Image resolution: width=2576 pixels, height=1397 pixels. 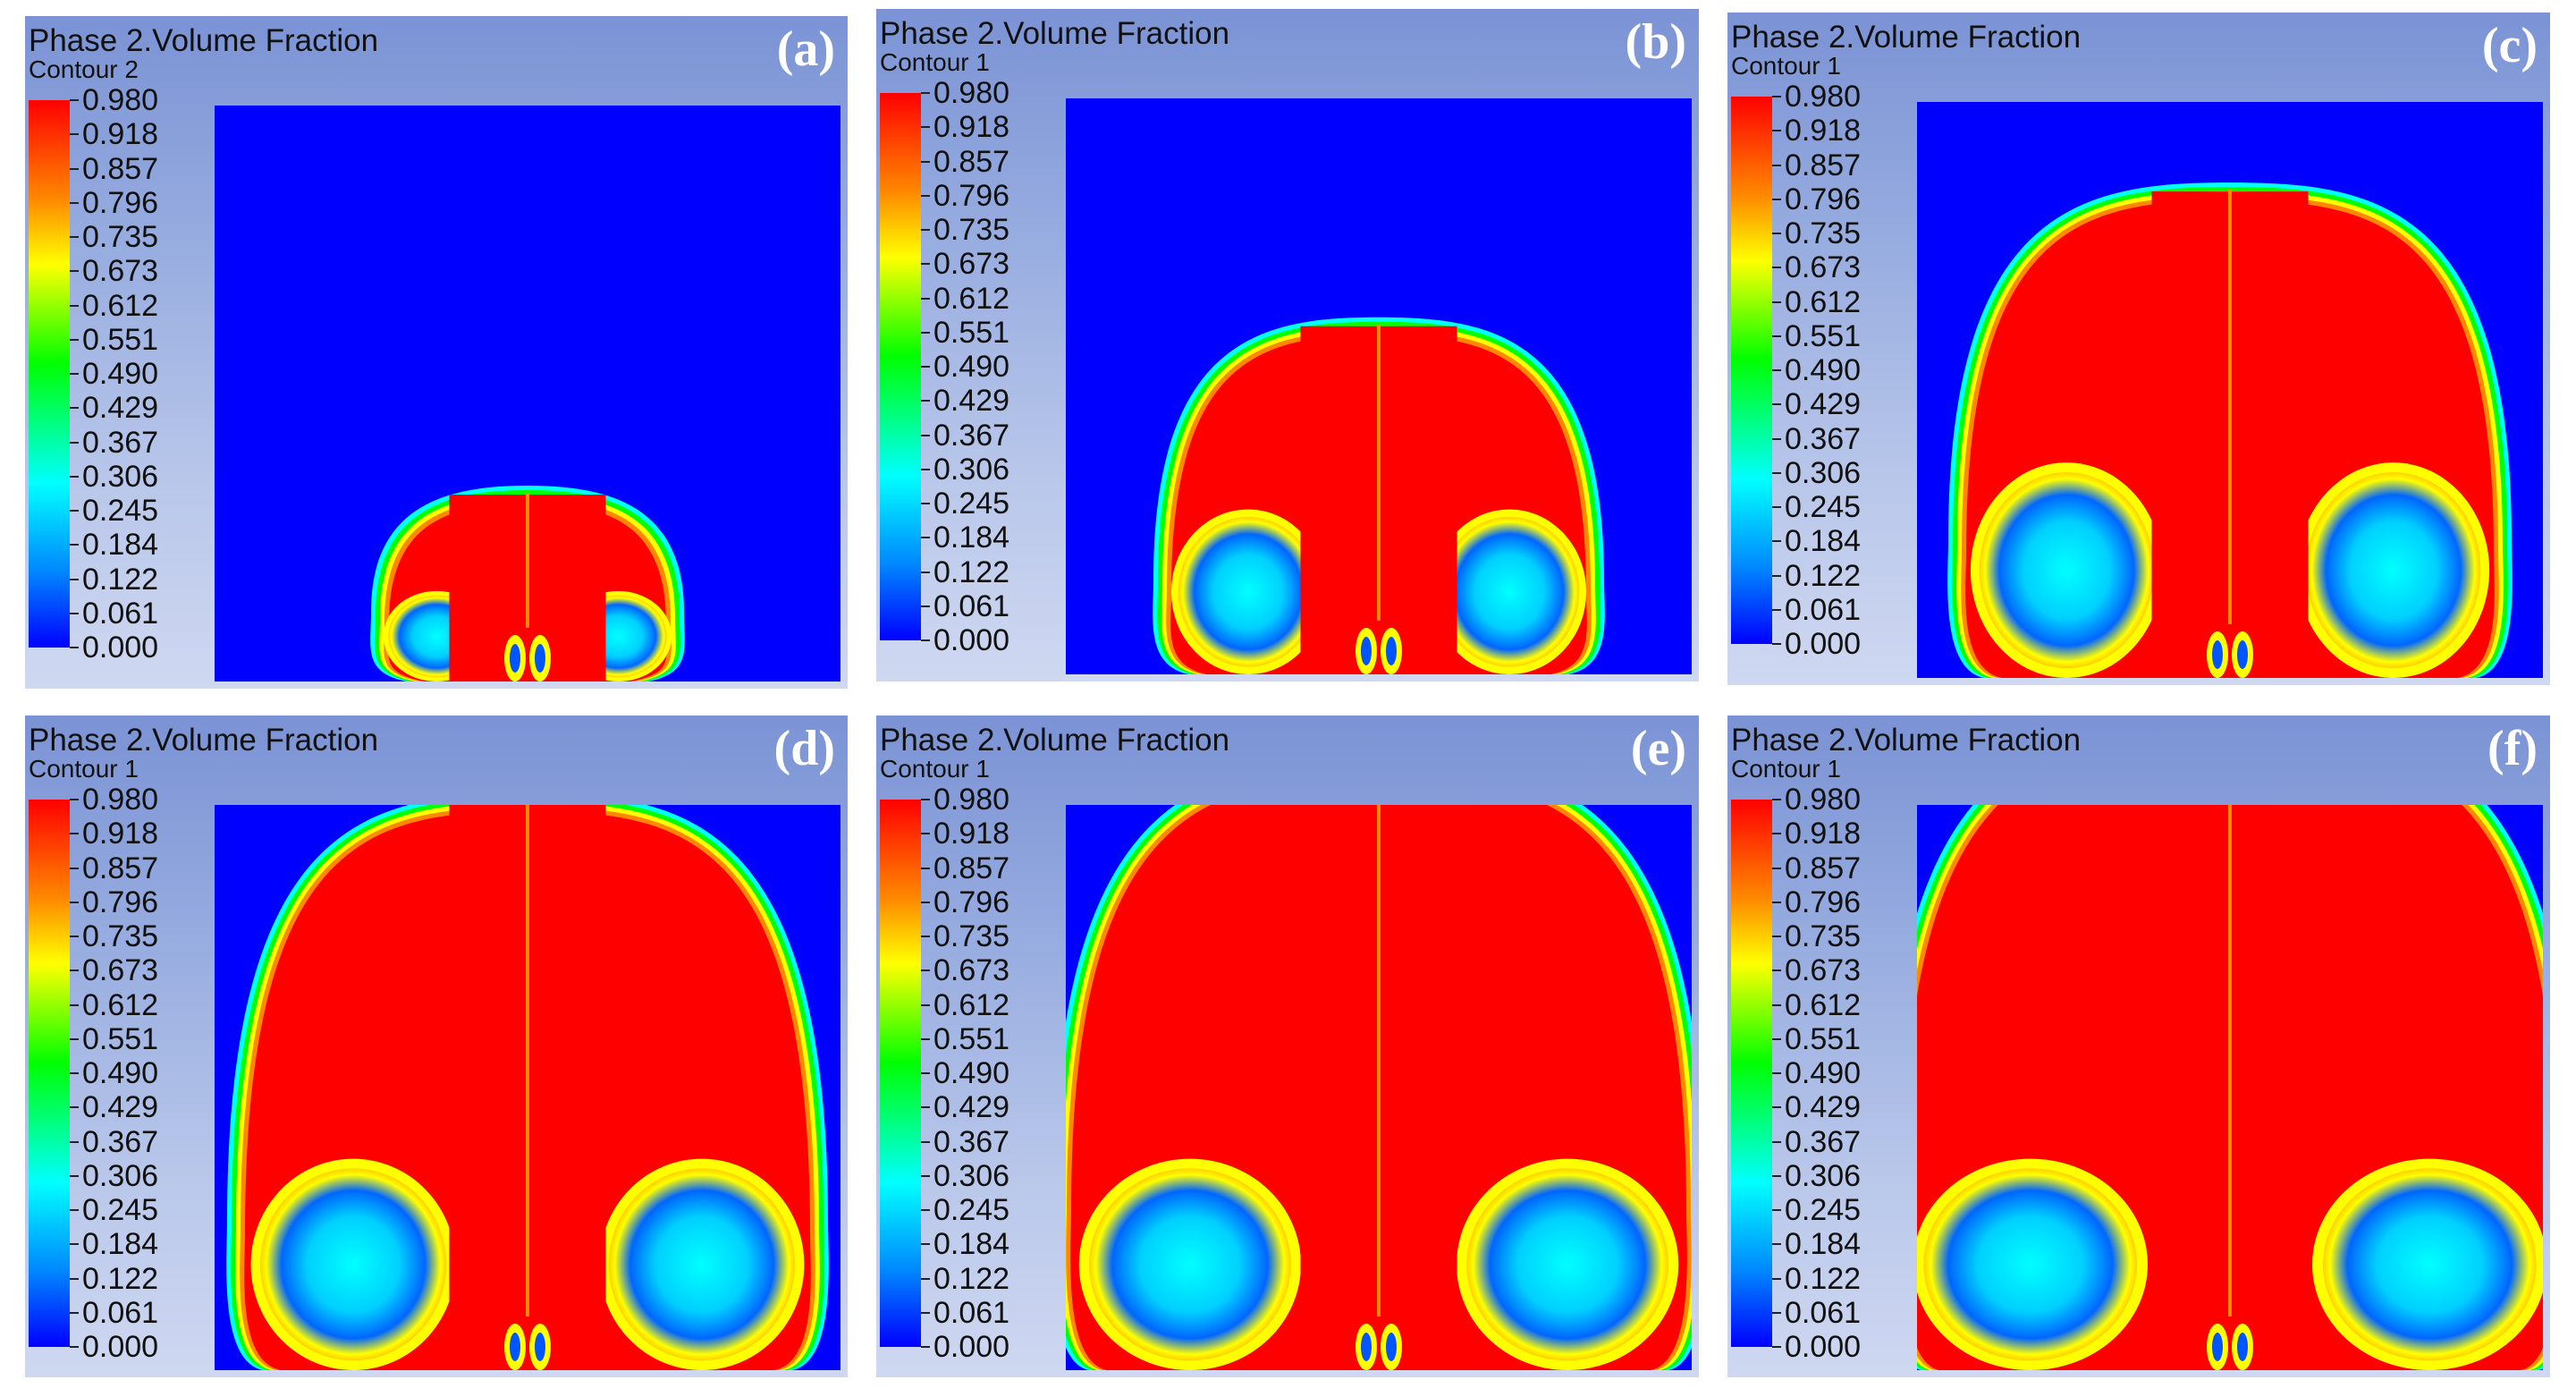 I want to click on panel-label: (d), so click(x=804, y=748).